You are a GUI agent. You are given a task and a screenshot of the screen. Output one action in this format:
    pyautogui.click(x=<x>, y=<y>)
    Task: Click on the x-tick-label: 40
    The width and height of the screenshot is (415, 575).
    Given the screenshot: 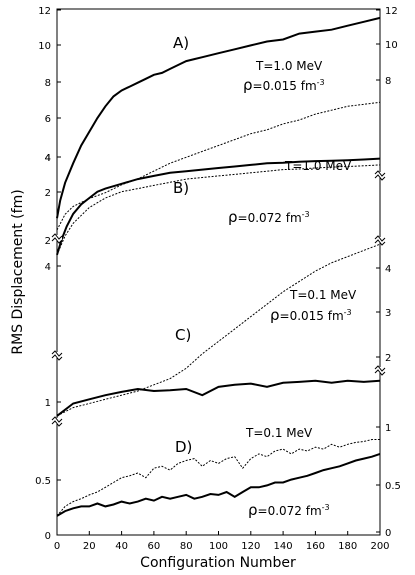 What is the action you would take?
    pyautogui.click(x=121, y=546)
    